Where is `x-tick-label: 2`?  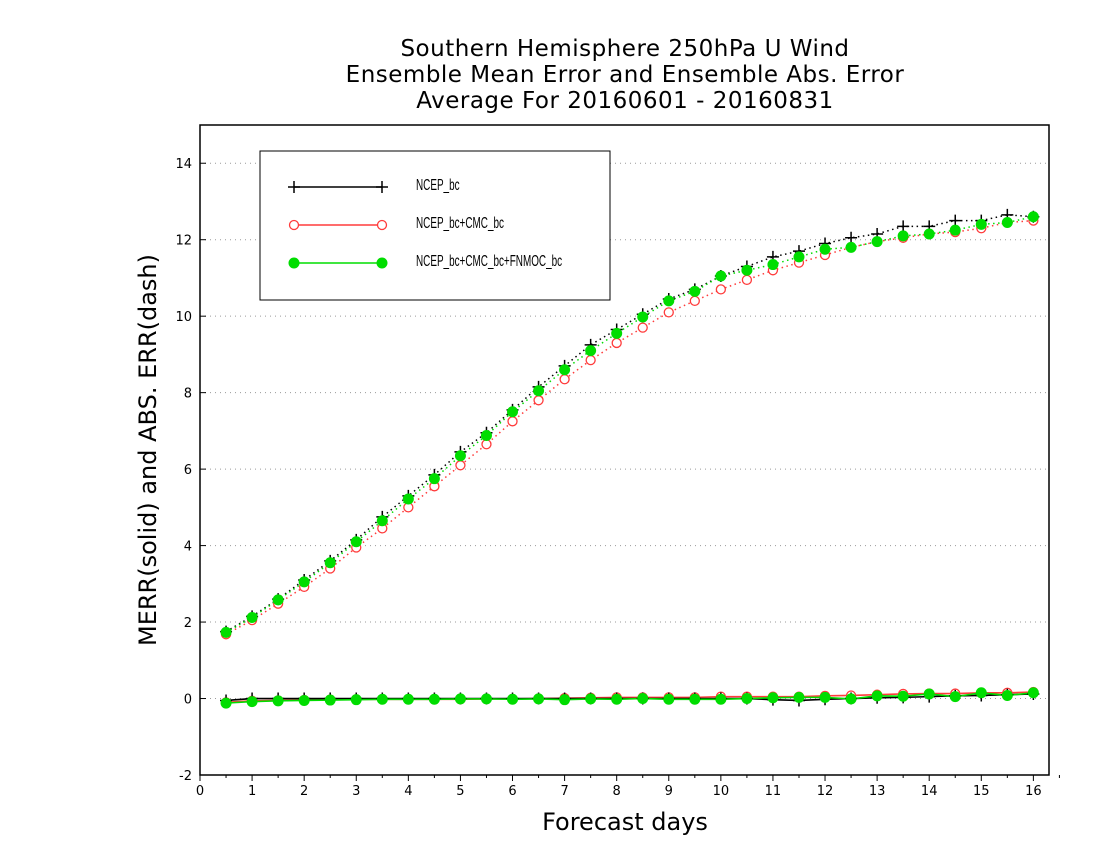
x-tick-label: 2 is located at coordinates (304, 791).